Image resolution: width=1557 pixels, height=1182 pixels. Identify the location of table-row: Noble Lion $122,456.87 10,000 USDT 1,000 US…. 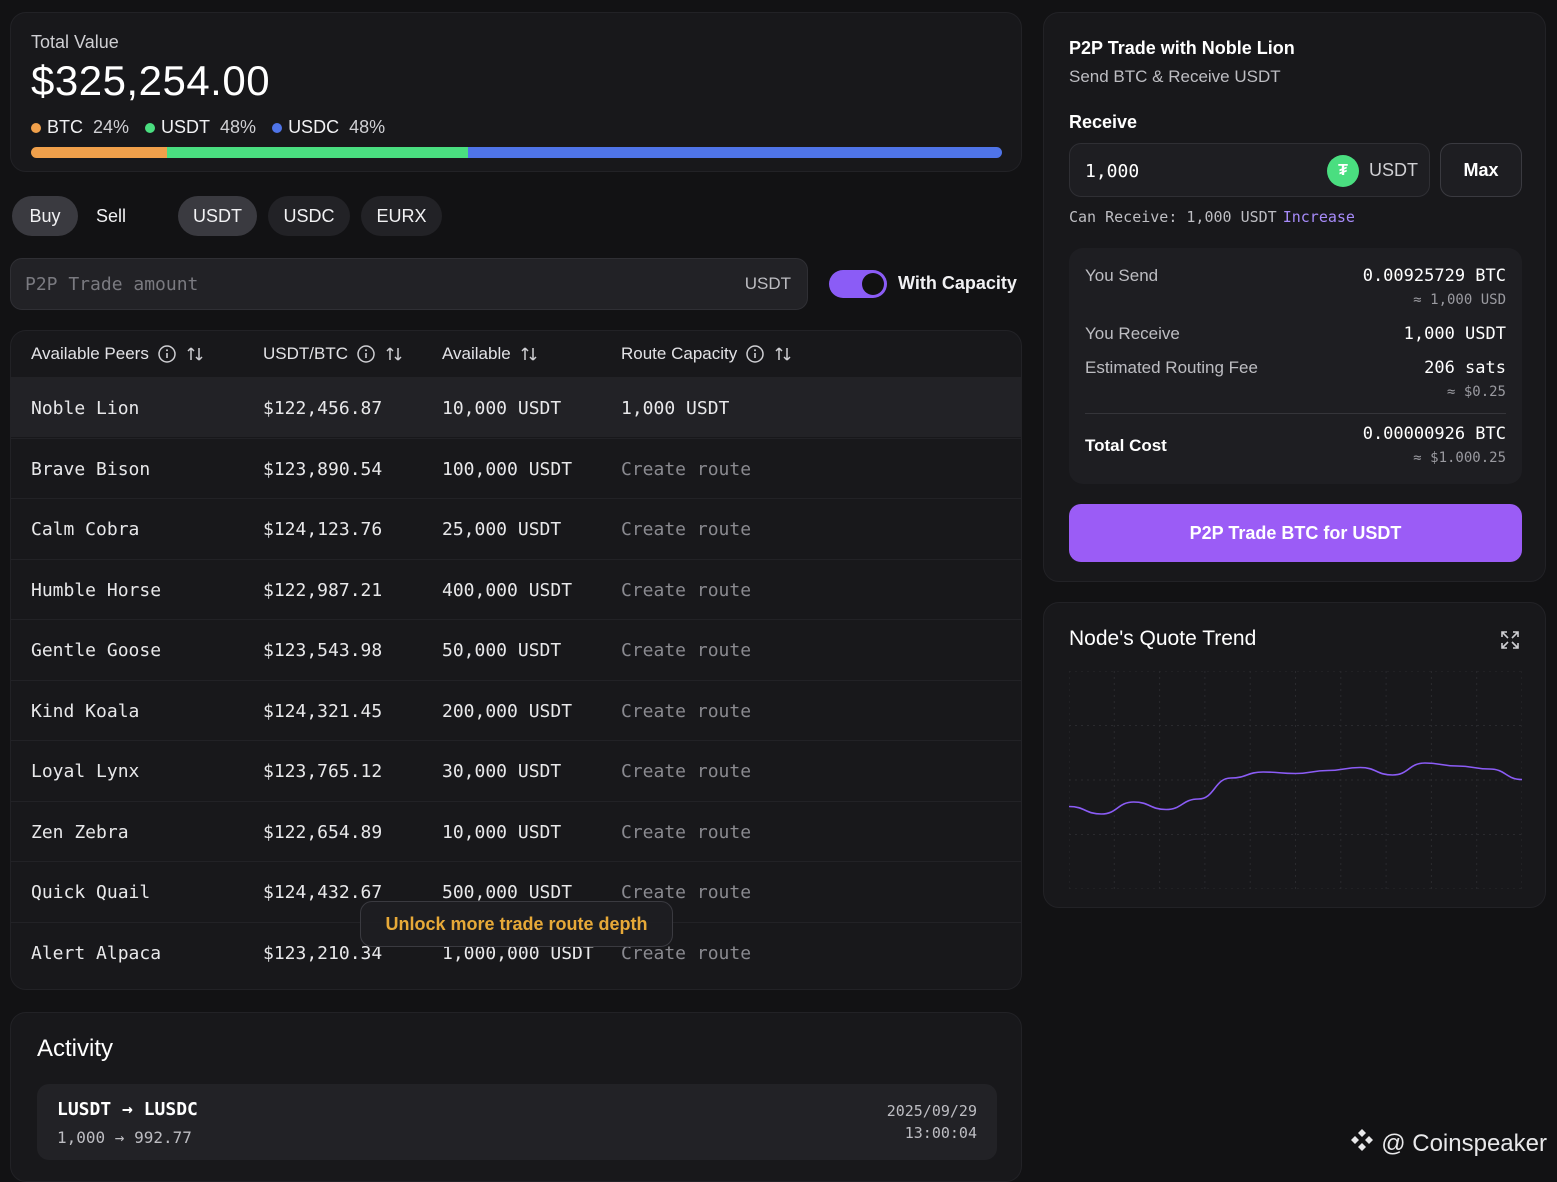
(516, 407).